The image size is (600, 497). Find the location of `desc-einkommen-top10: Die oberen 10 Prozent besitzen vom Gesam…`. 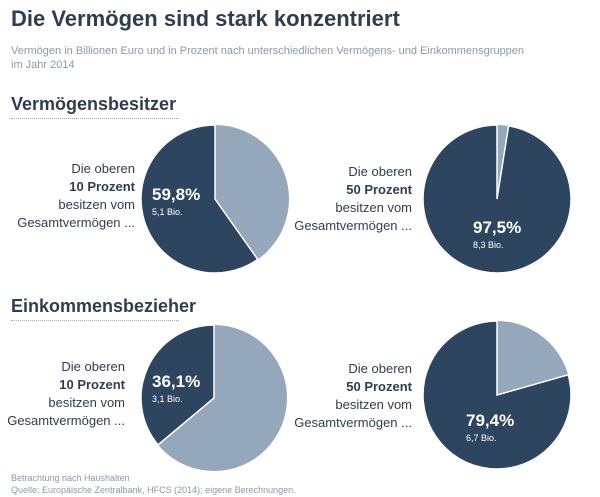

desc-einkommen-top10: Die oberen 10 Prozent besitzen vom Gesam… is located at coordinates (66, 394).